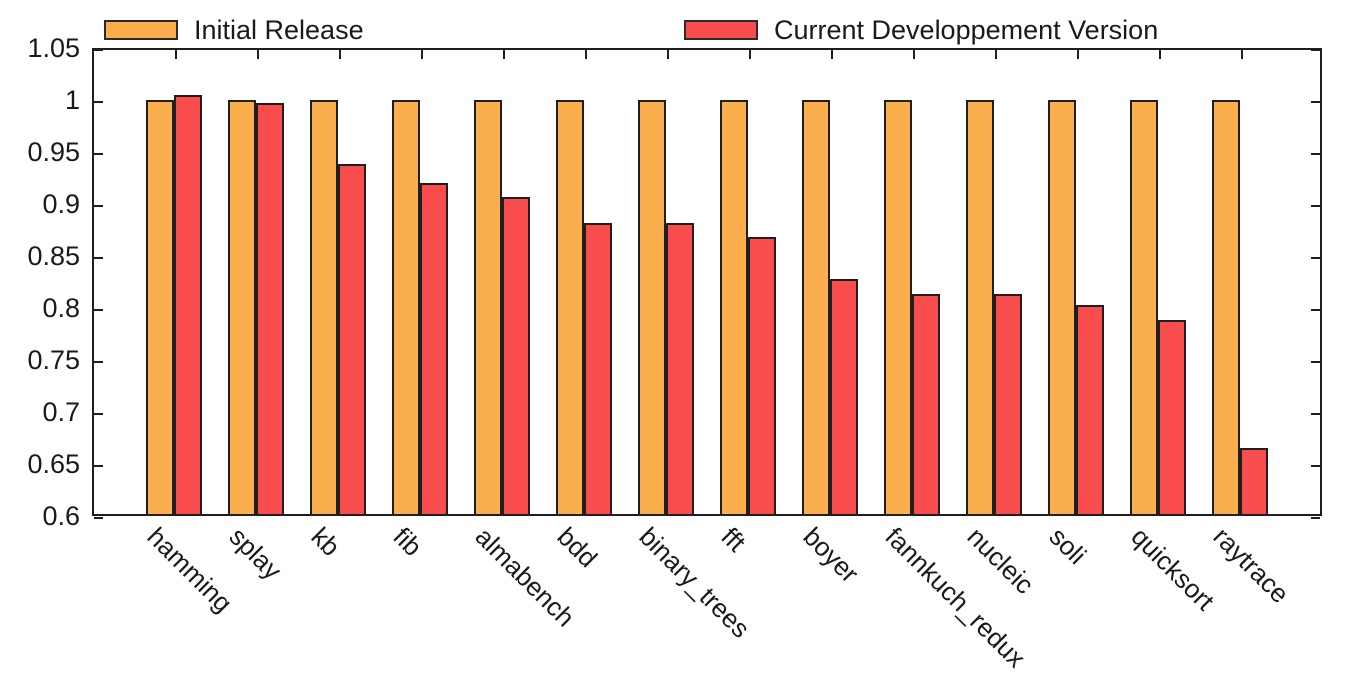  Describe the element at coordinates (326, 541) in the screenshot. I see `x-tick-label-kb: kb` at that location.